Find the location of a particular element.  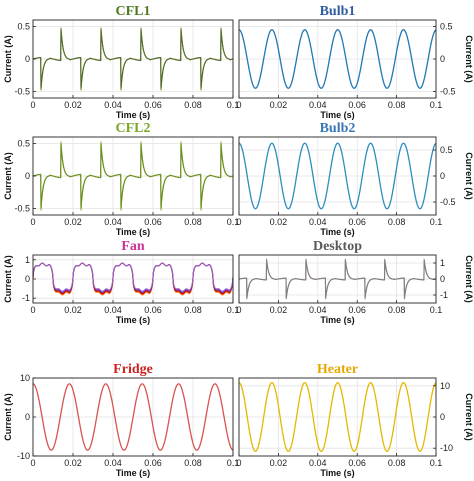

fridge-x-tick-label: 0 is located at coordinates (32, 463).